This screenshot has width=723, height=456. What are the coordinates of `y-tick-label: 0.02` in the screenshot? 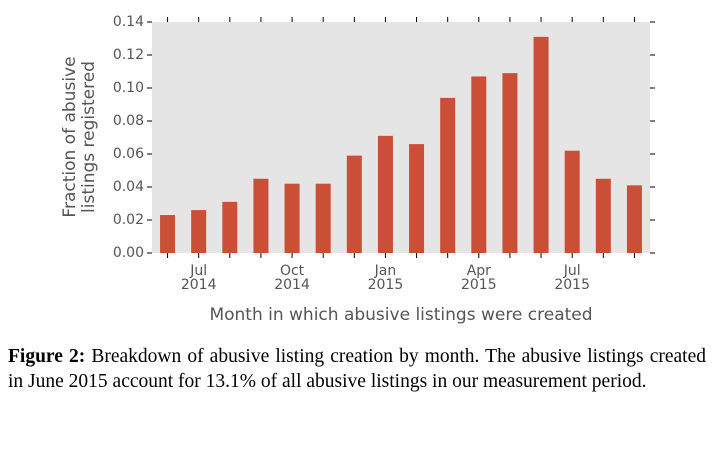 It's located at (128, 220).